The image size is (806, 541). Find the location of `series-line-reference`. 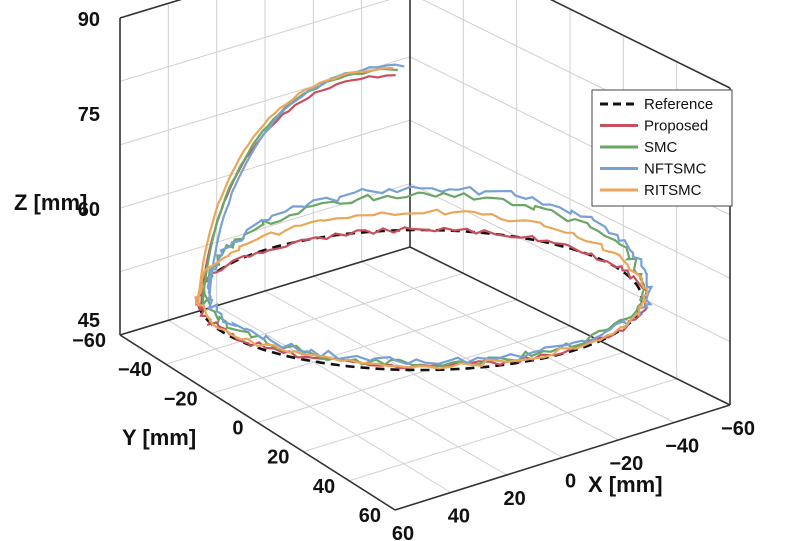

series-line-reference is located at coordinates (420, 300).